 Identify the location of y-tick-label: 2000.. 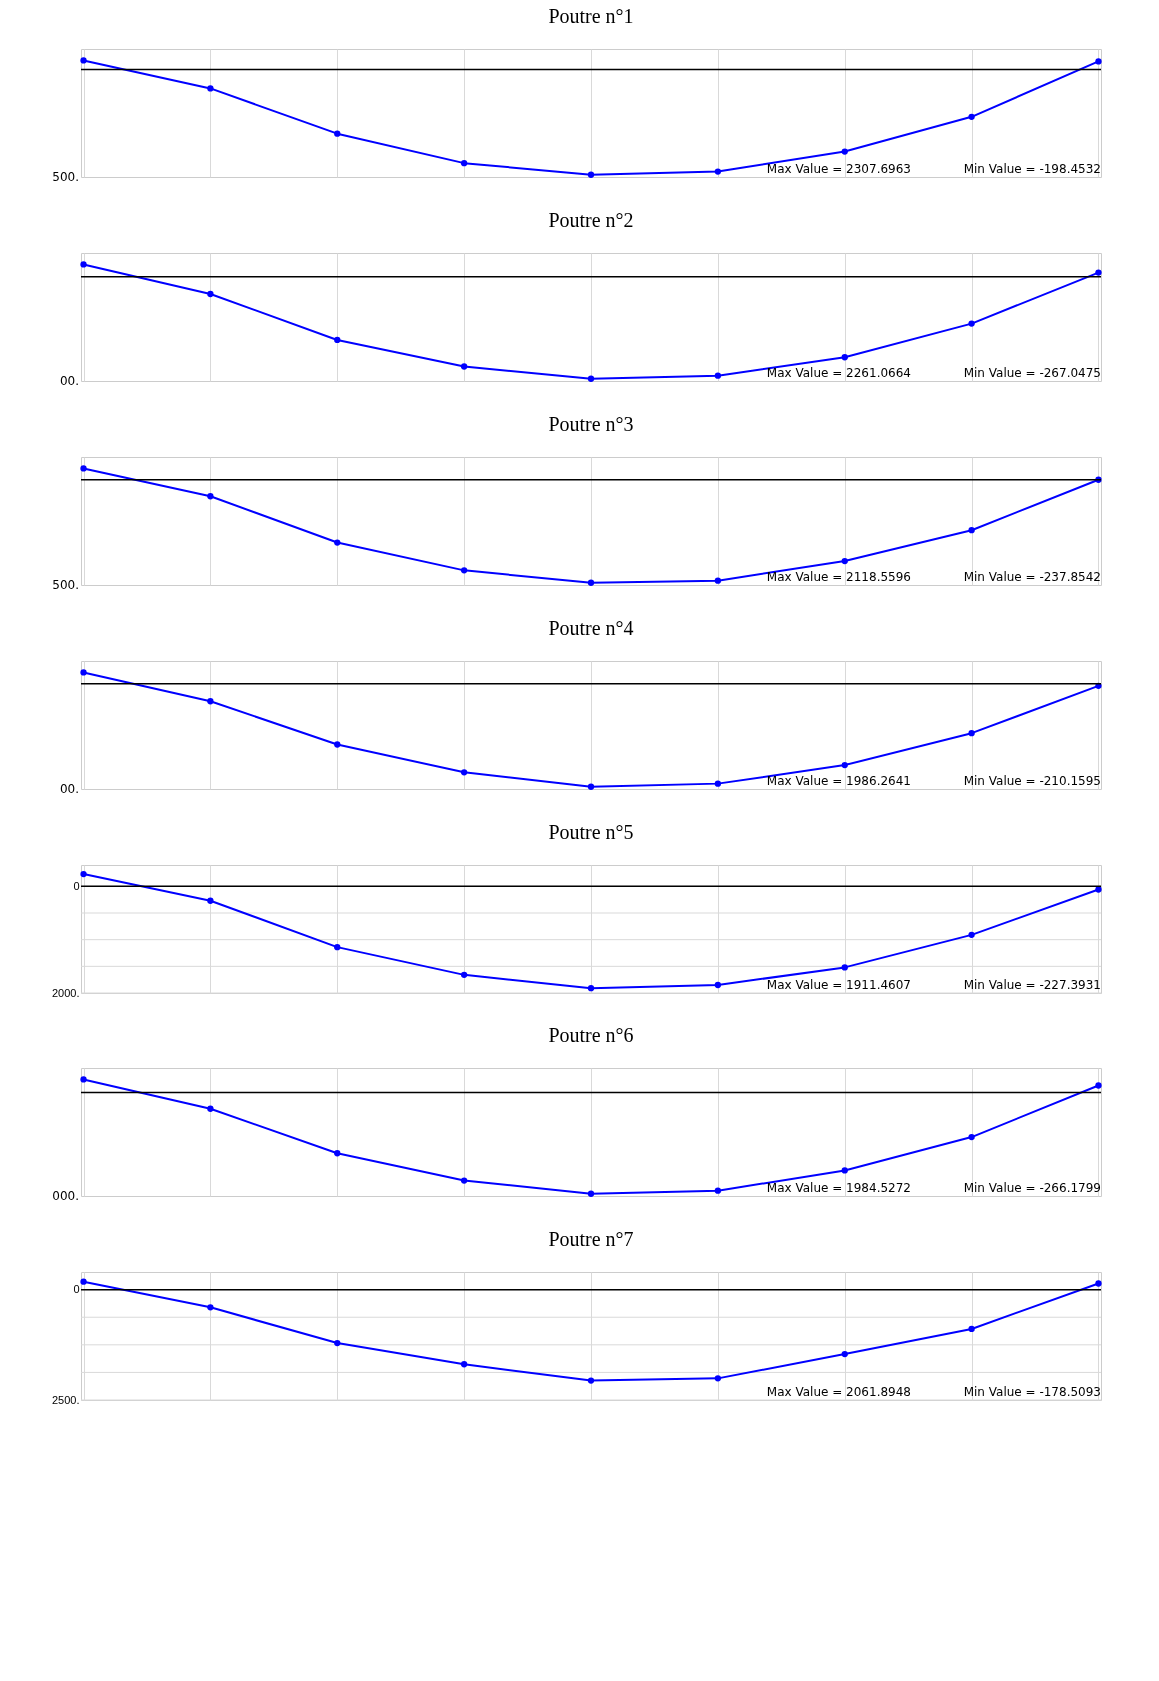
(65, 992).